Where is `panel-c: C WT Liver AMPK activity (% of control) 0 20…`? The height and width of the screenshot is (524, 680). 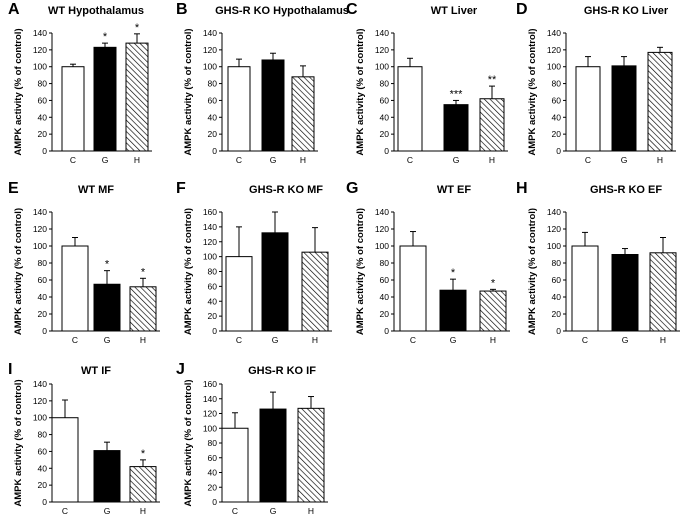 panel-c: C WT Liver AMPK activity (% of control) 0 20… is located at coordinates (427, 83).